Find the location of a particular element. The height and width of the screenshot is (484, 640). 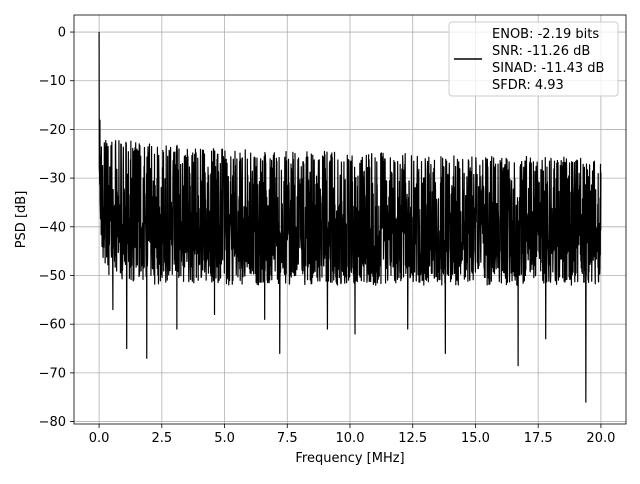

y-tick-label: −70 is located at coordinates (52, 373).